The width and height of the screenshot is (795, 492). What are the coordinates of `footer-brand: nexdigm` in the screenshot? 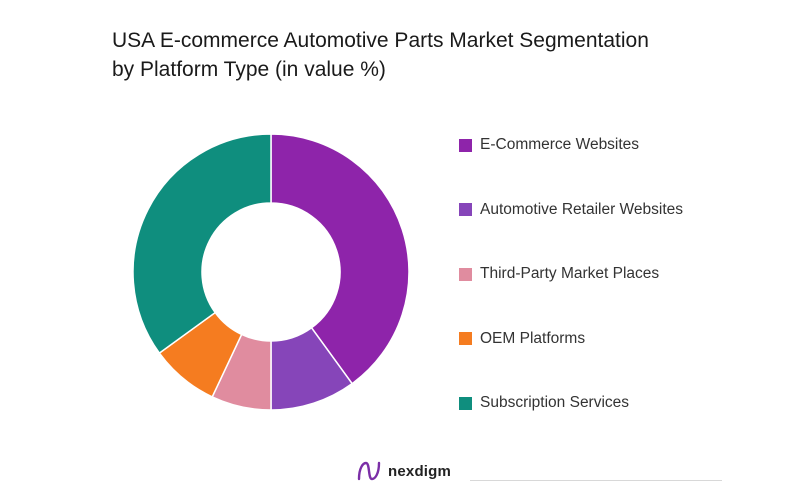 It's located at (403, 471).